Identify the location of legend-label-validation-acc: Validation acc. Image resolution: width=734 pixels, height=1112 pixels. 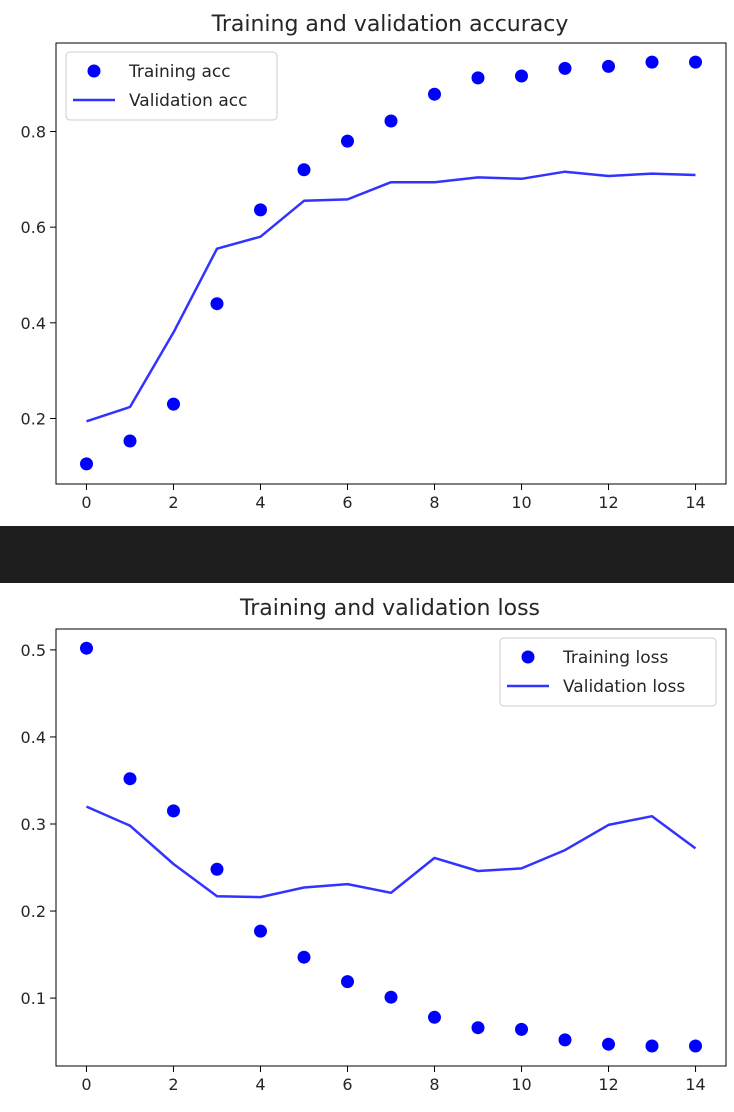
(188, 101).